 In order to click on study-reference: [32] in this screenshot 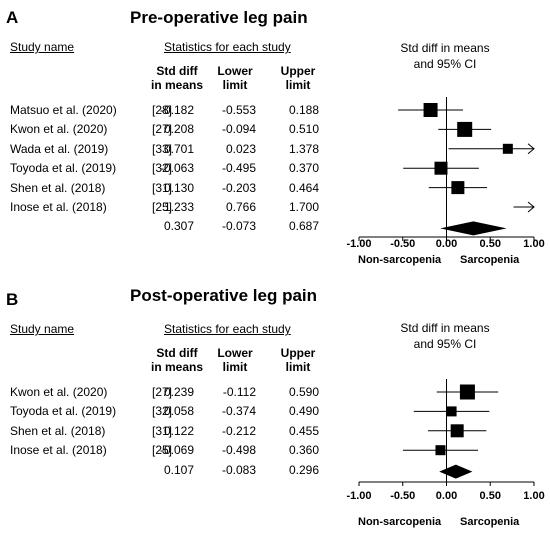, I will do `click(162, 411)`.